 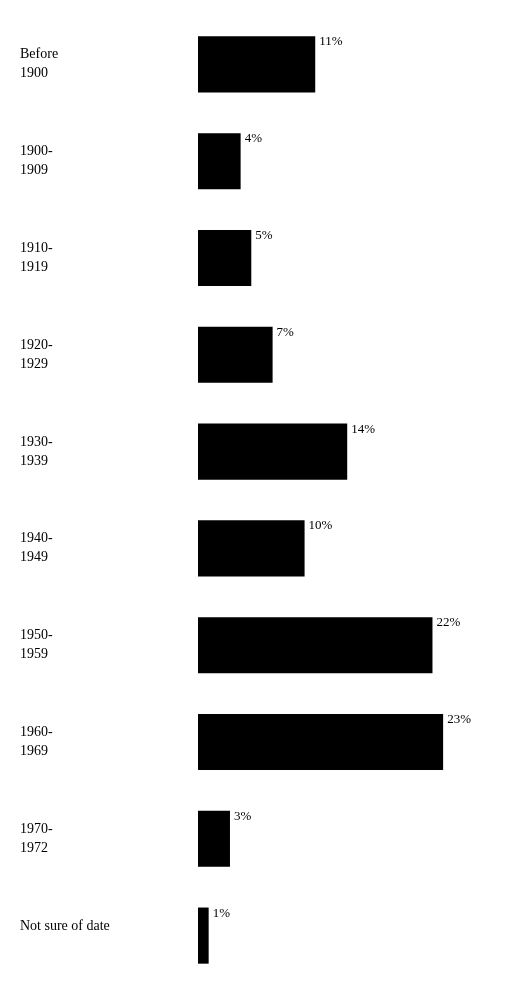 I want to click on y-tick-label: Before 1900, so click(x=39, y=63).